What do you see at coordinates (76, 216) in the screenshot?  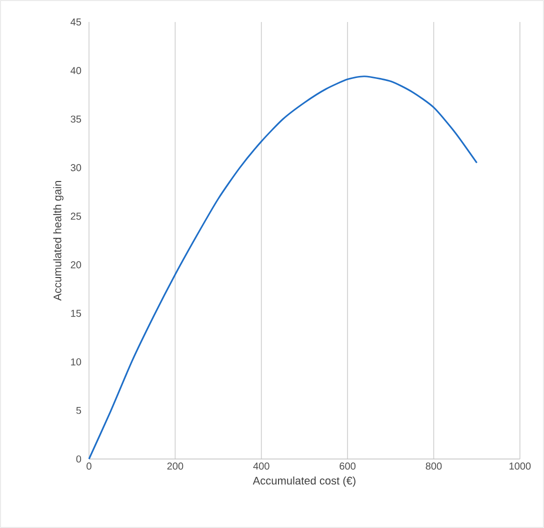 I see `y-tick-label: 25` at bounding box center [76, 216].